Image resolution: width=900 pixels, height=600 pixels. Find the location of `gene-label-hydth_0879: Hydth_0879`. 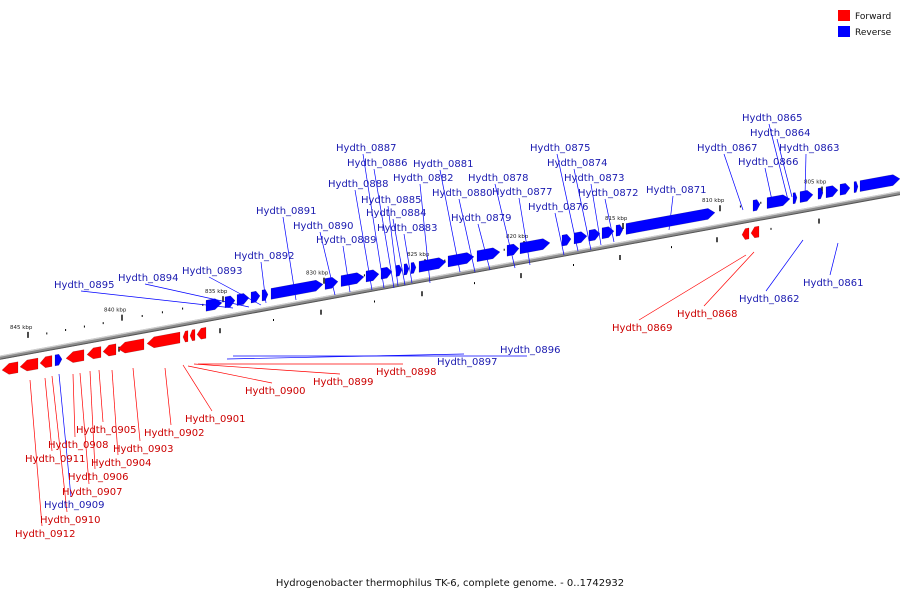

gene-label-hydth_0879: Hydth_0879 is located at coordinates (481, 218).